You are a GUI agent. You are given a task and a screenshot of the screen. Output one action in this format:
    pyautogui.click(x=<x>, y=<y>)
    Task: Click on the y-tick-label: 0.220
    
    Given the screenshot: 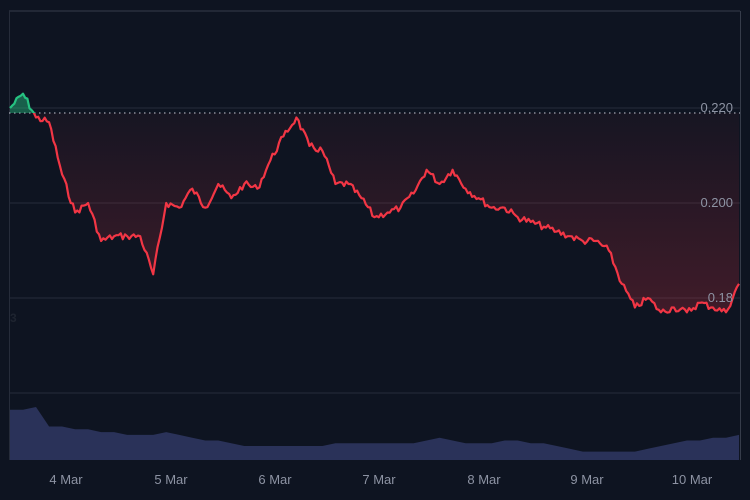 What is the action you would take?
    pyautogui.click(x=716, y=107)
    